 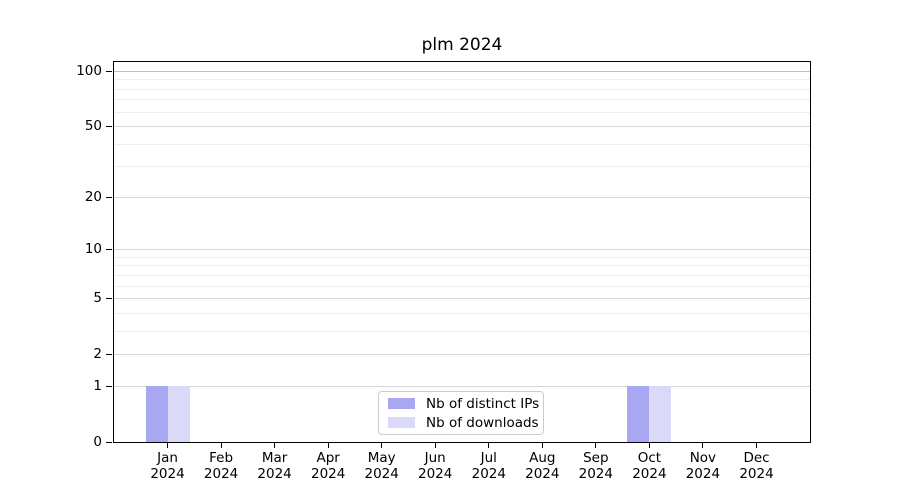 I want to click on x-tick-jun-2024, so click(x=435, y=445).